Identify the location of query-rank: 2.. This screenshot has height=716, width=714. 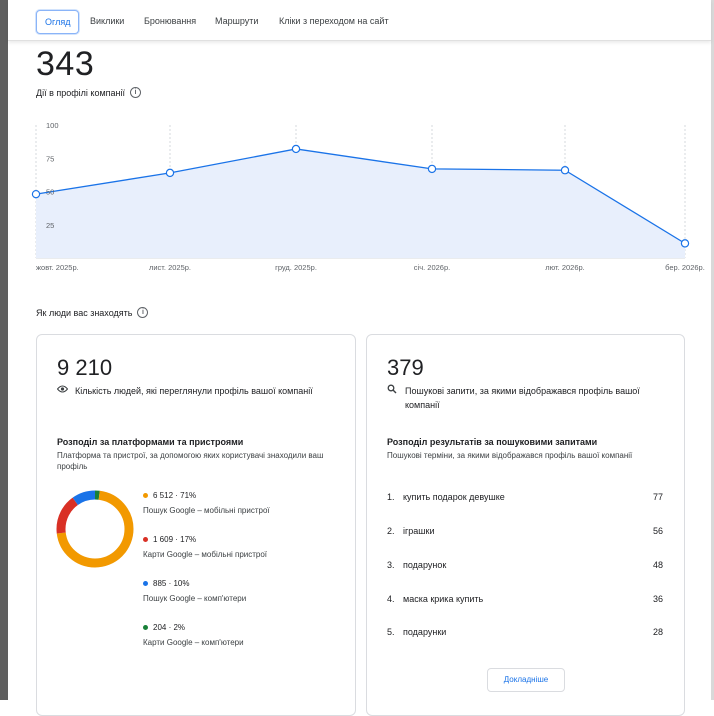
(391, 531).